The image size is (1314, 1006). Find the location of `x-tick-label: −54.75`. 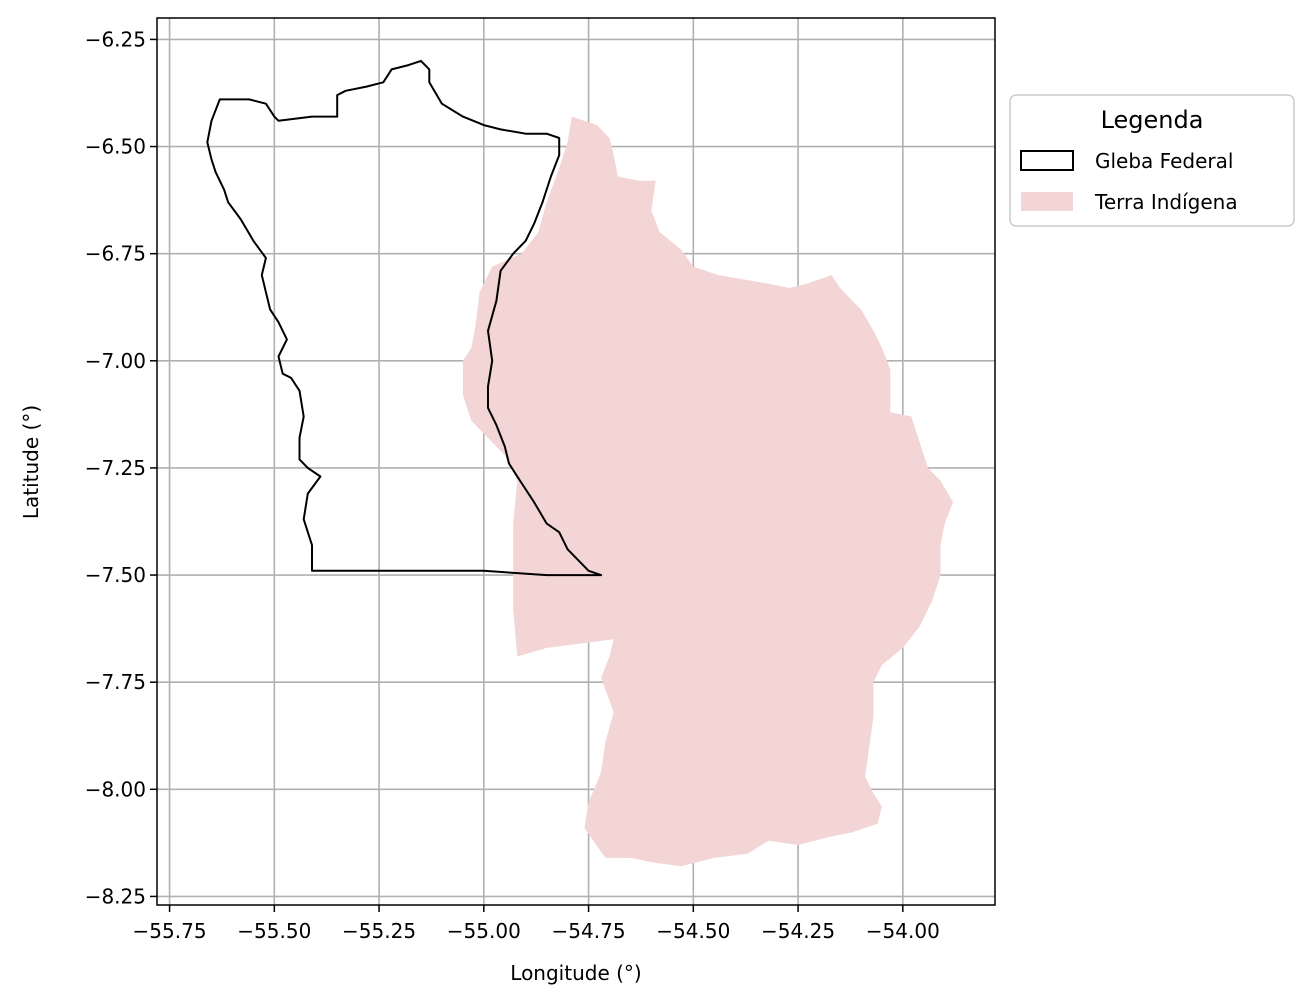

x-tick-label: −54.75 is located at coordinates (589, 931).